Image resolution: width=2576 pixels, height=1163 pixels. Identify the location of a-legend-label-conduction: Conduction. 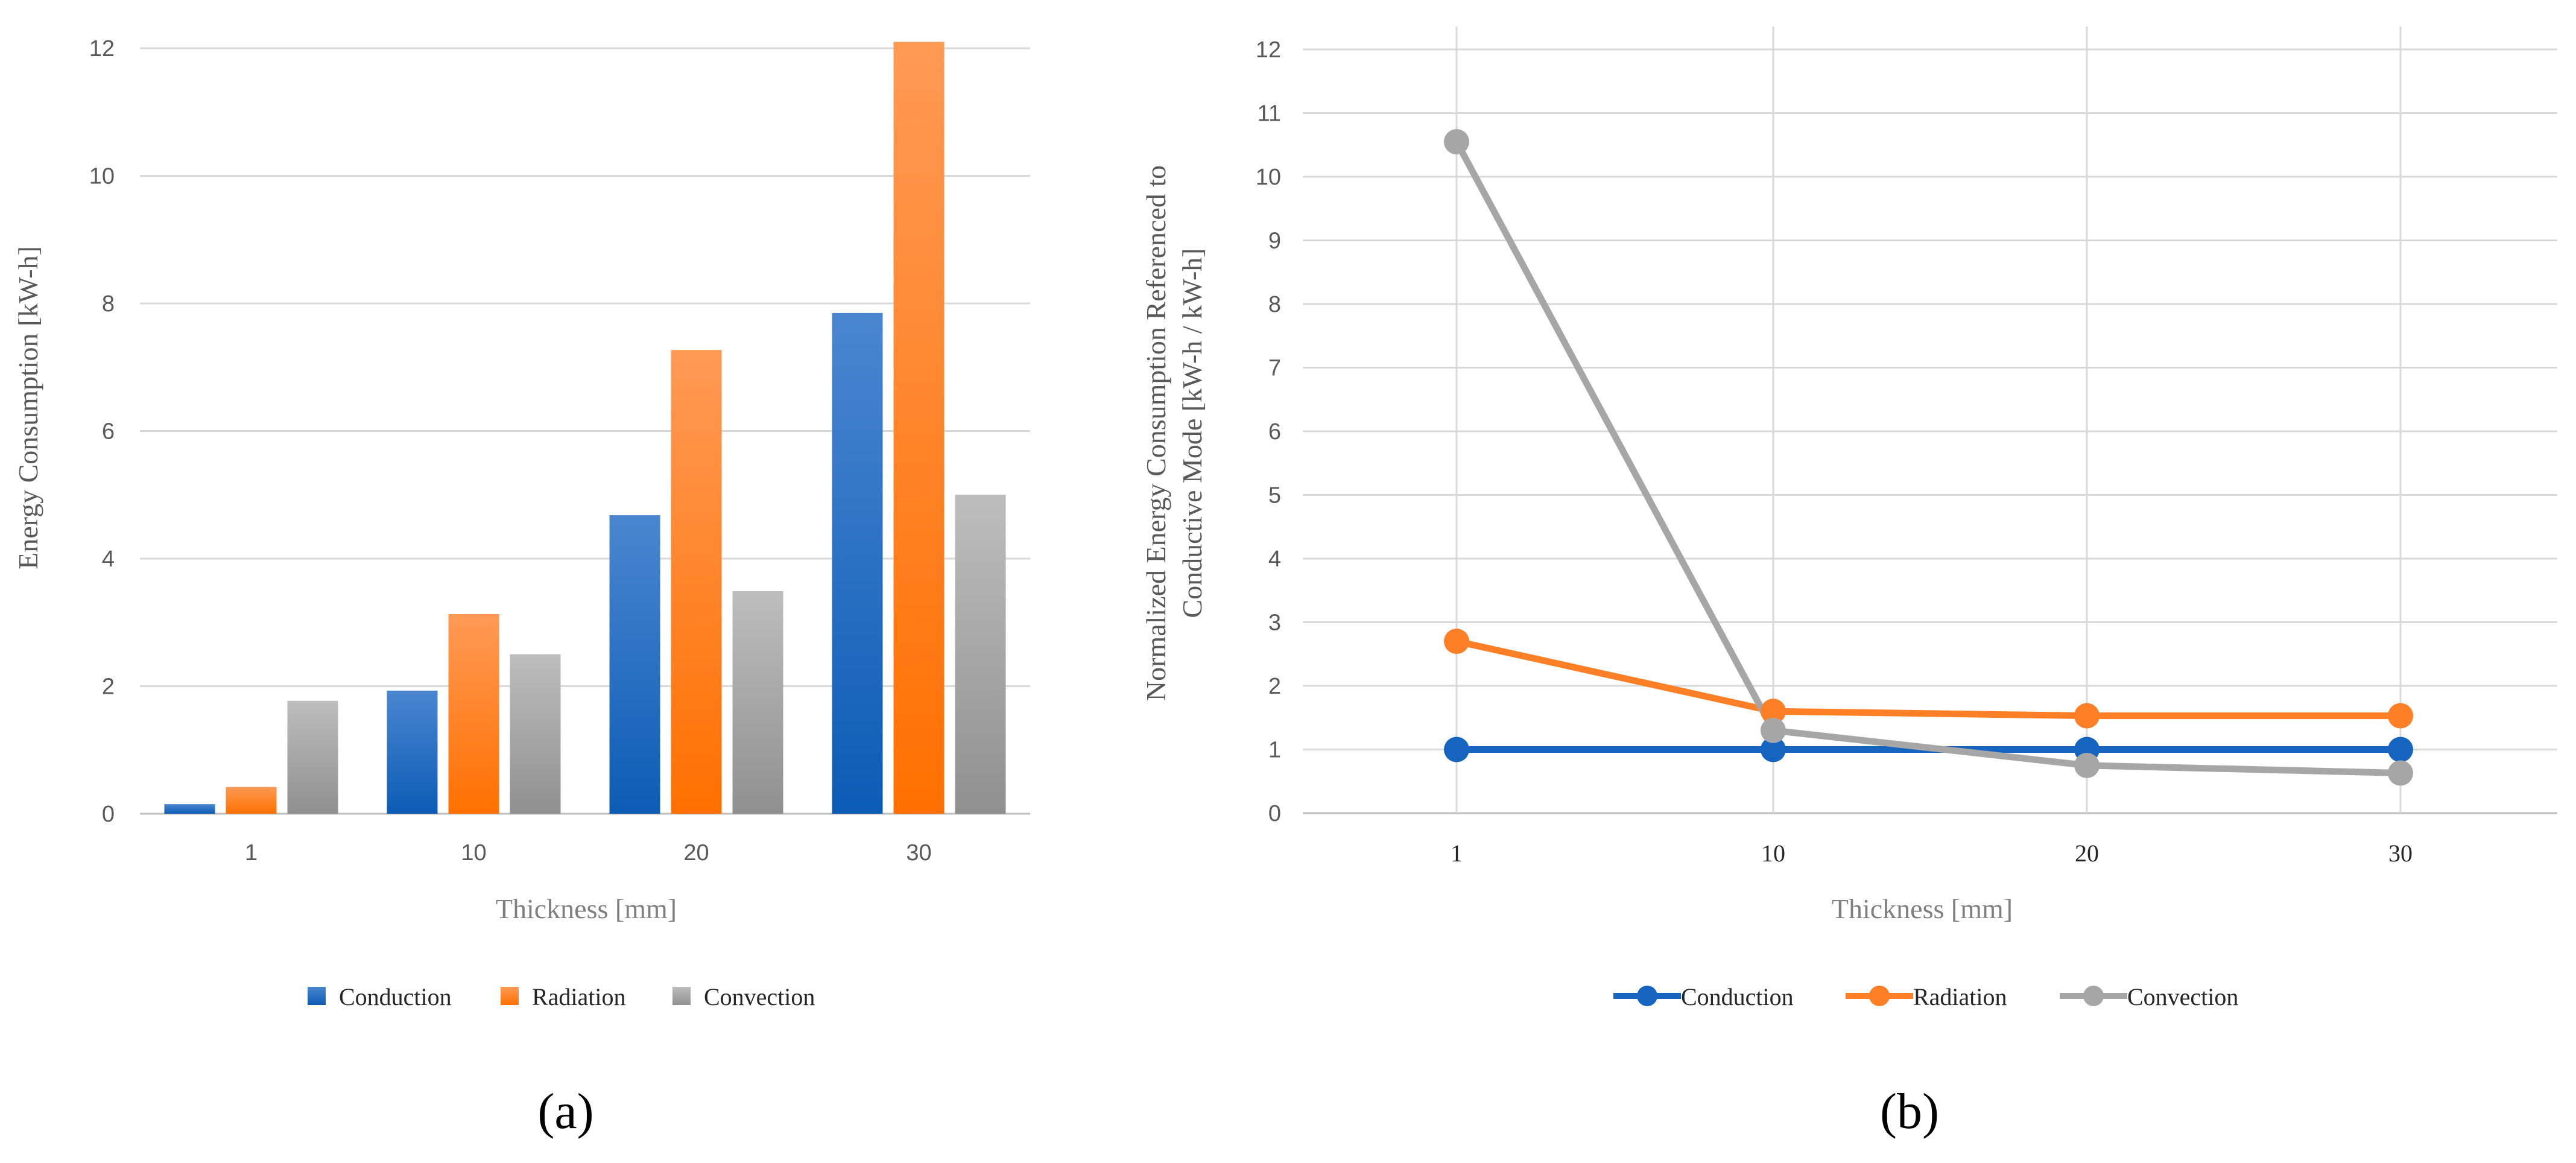
(395, 996).